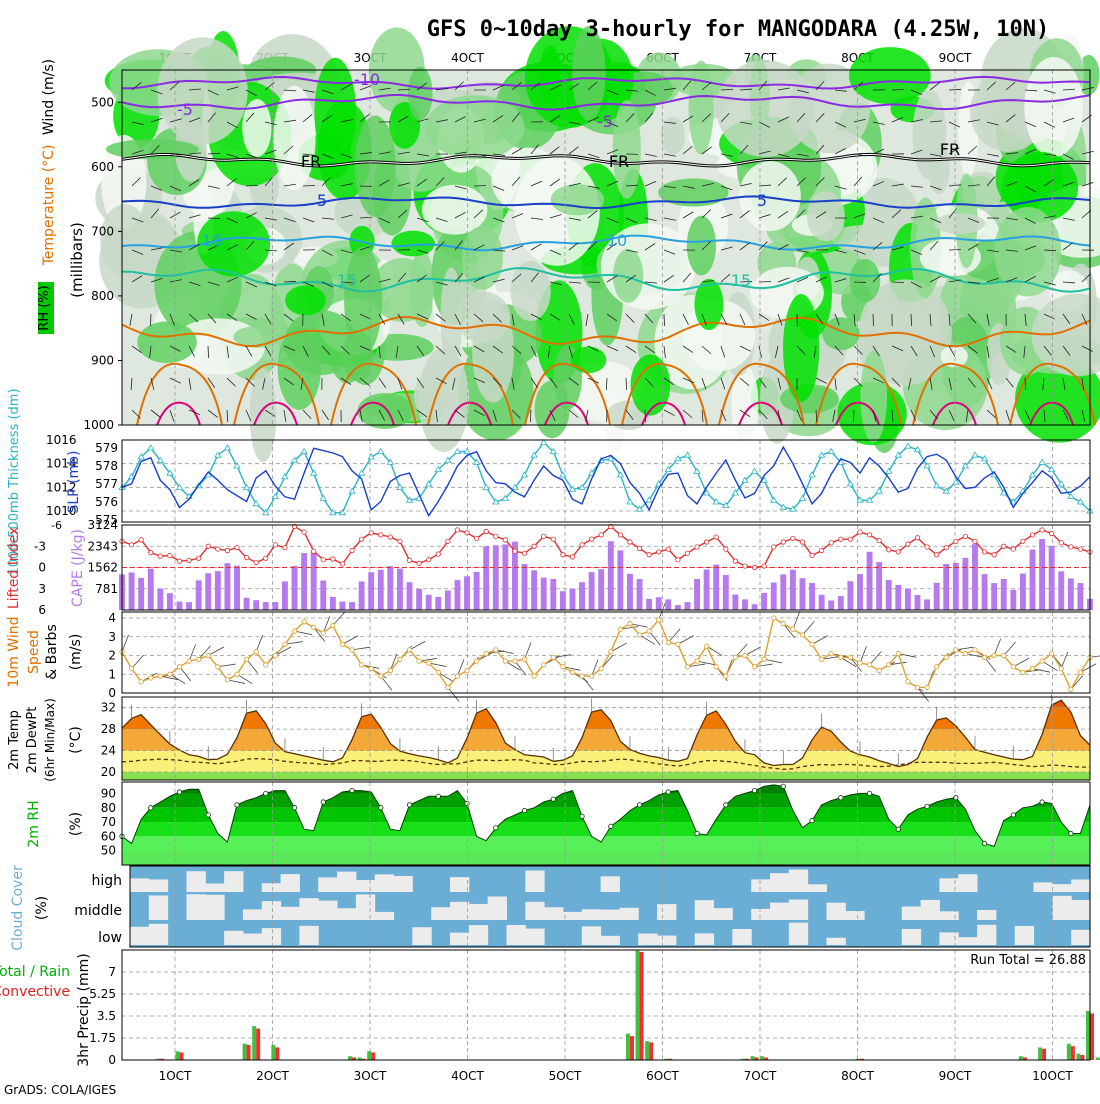 The height and width of the screenshot is (1104, 1100). I want to click on rh-band, so click(606, 815).